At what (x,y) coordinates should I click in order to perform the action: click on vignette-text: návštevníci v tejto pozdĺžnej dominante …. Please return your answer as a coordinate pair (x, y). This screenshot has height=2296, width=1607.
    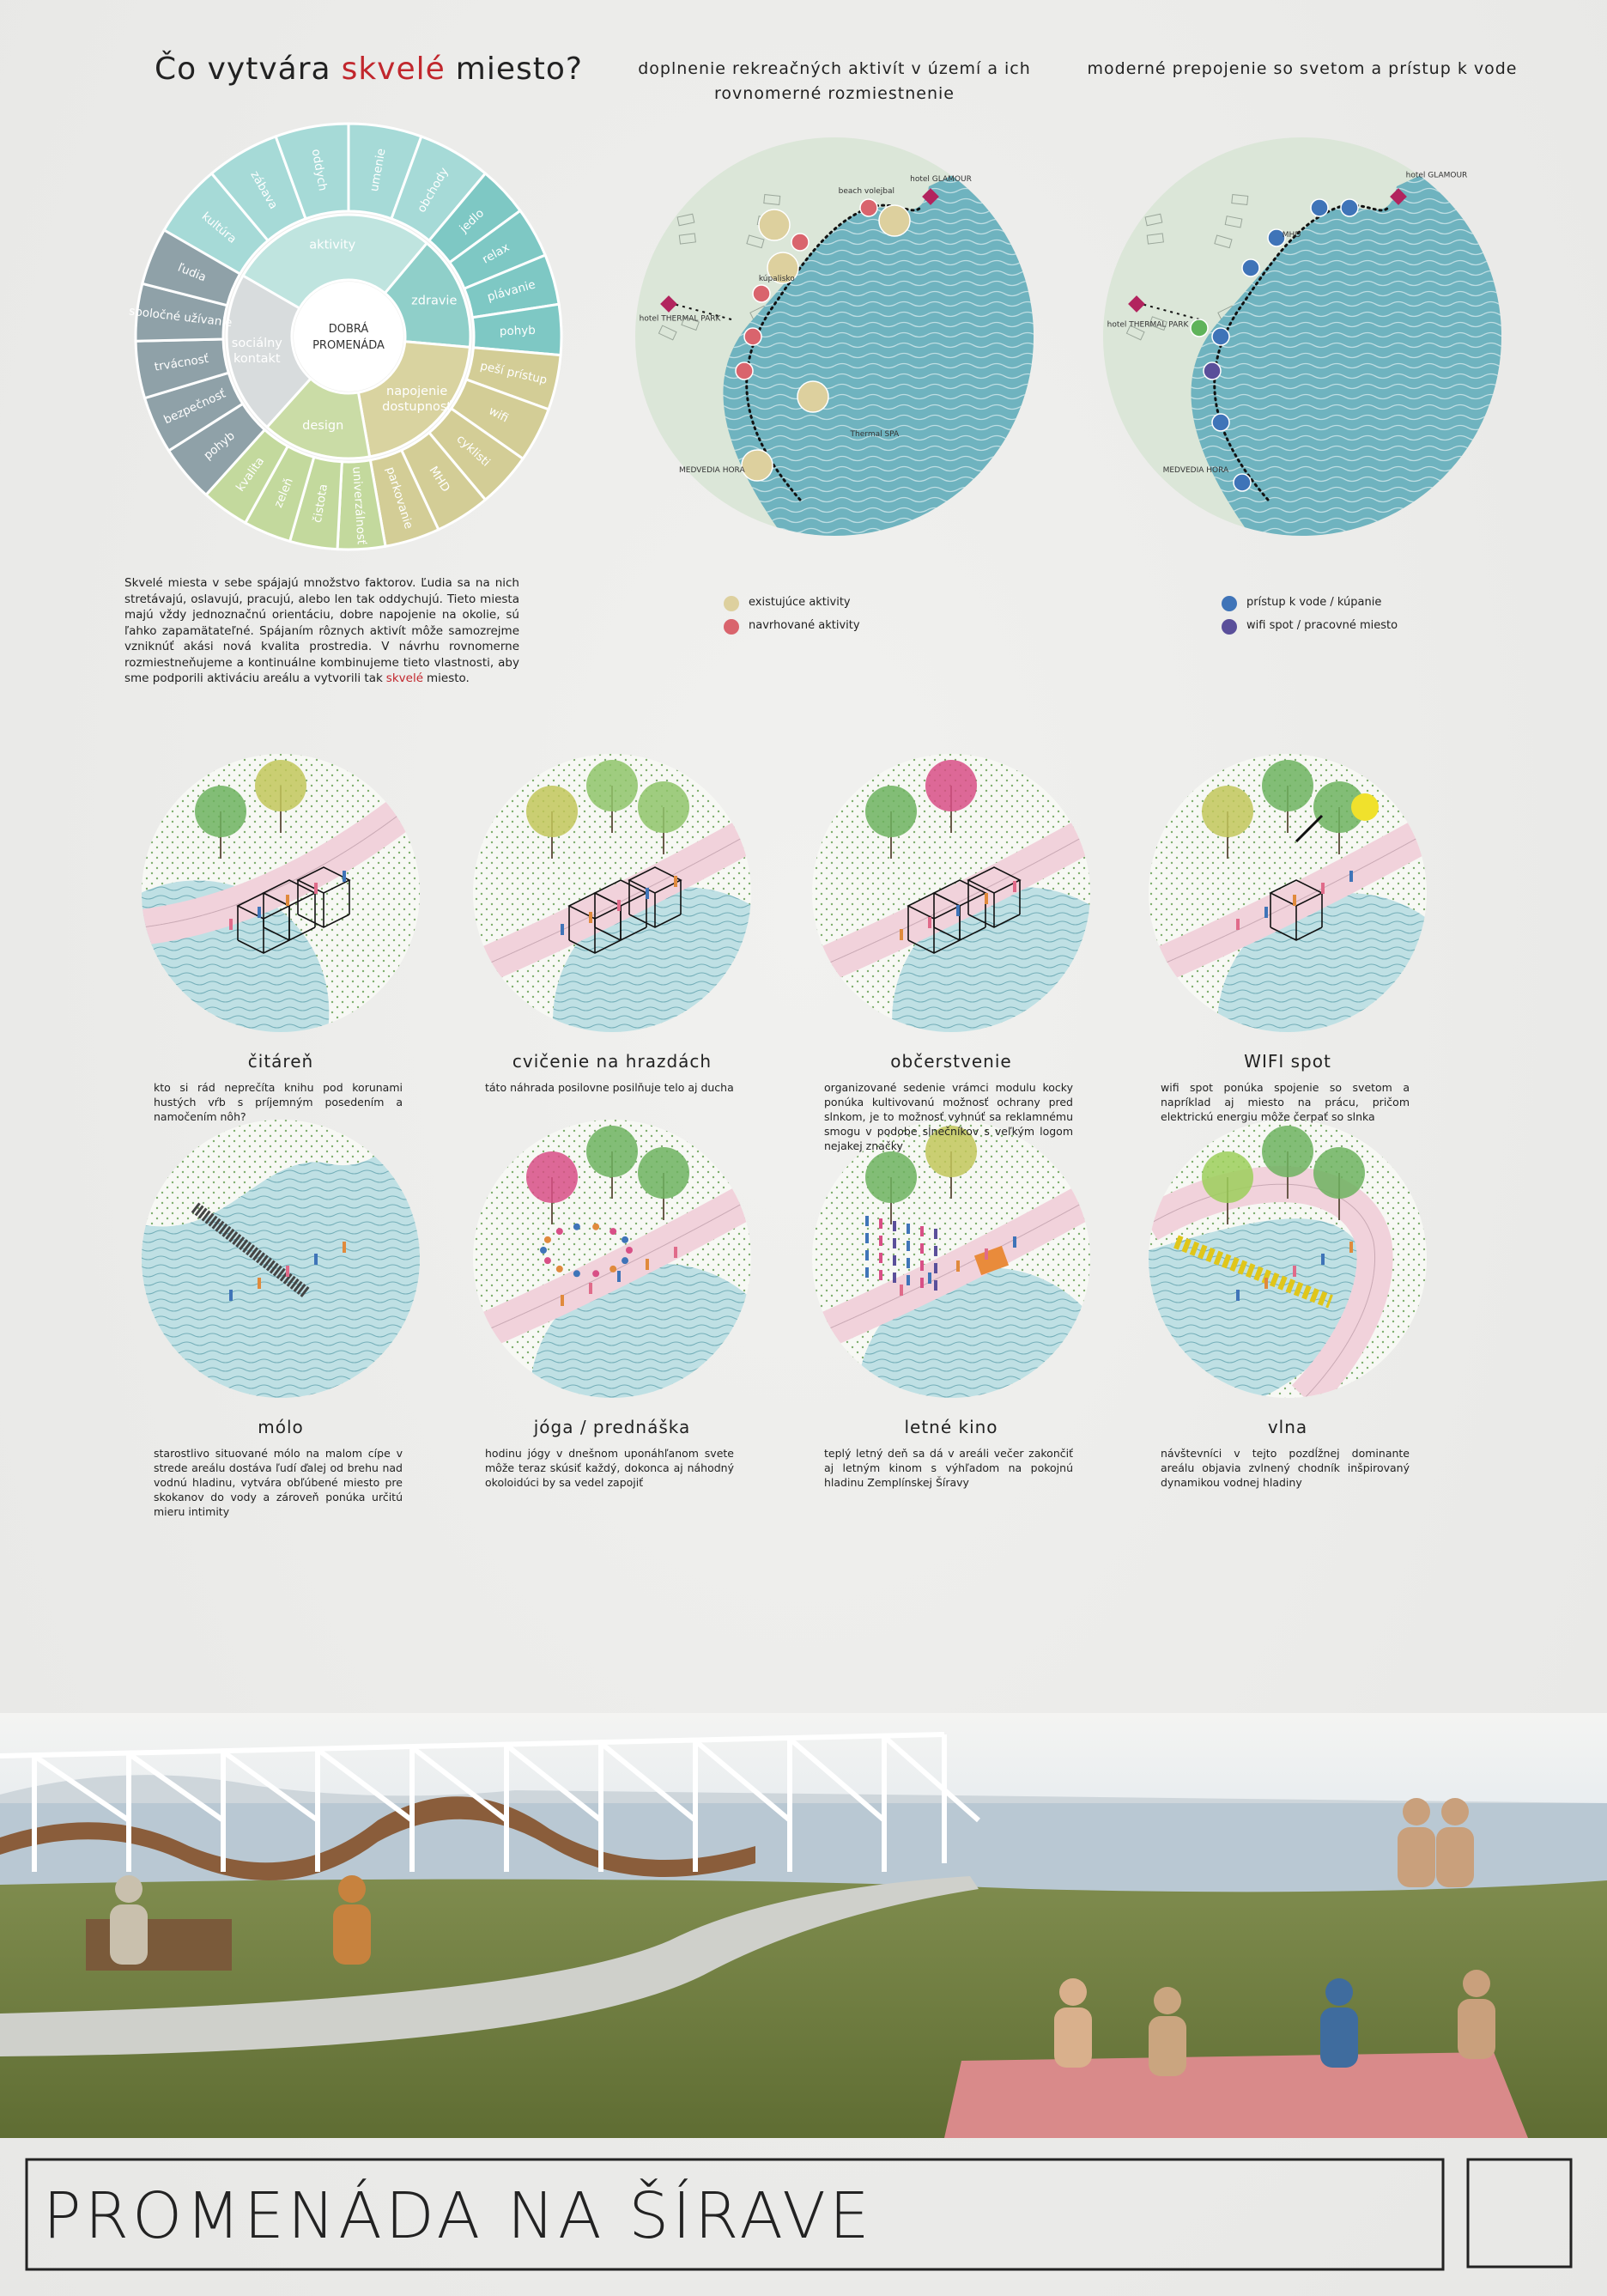
    Looking at the image, I should click on (1285, 1468).